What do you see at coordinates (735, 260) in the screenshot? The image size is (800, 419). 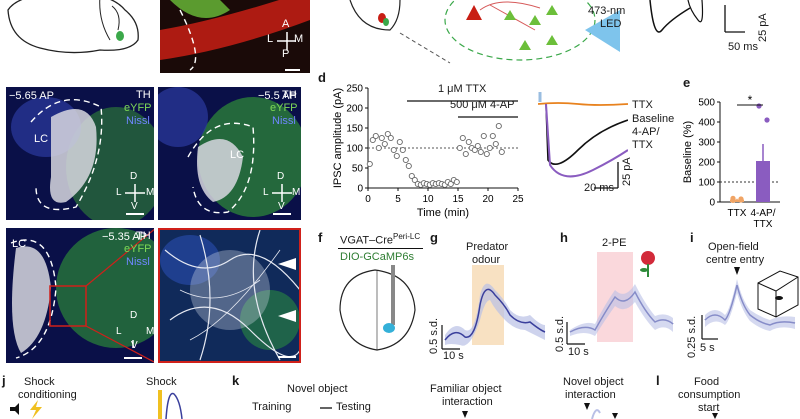 I see `i-title-2: centre entry` at bounding box center [735, 260].